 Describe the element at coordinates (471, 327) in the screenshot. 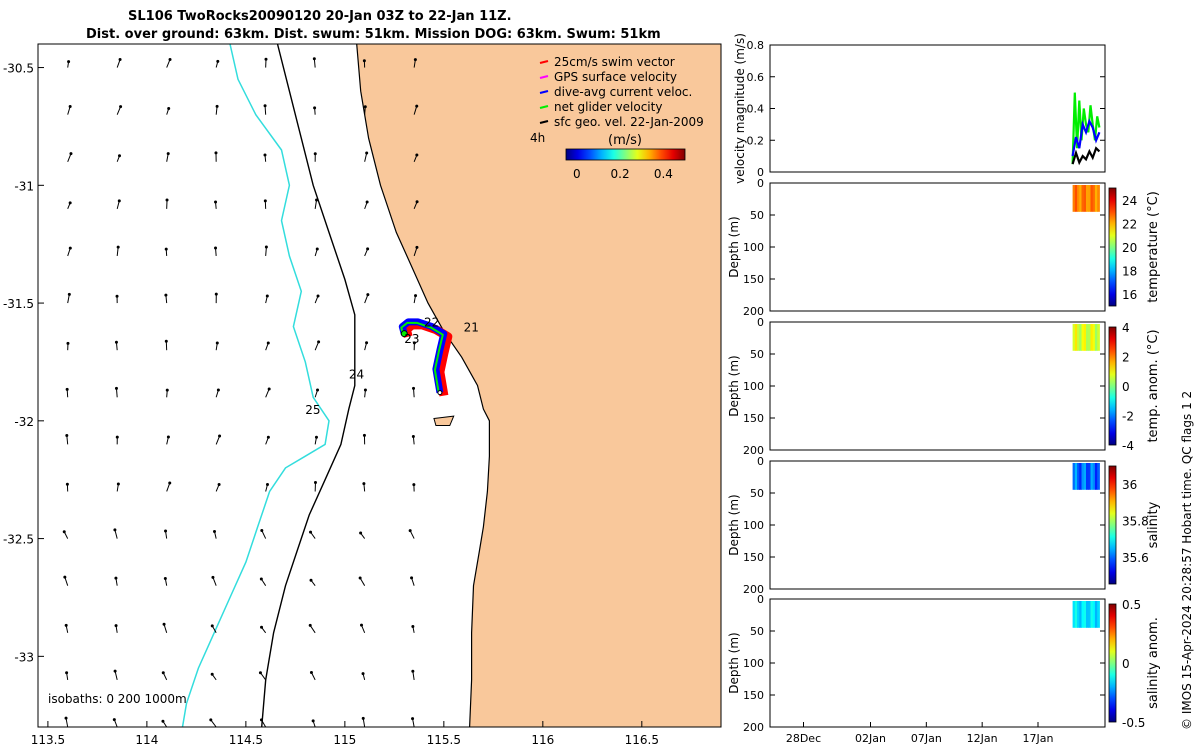

I see `day-label: 21` at that location.